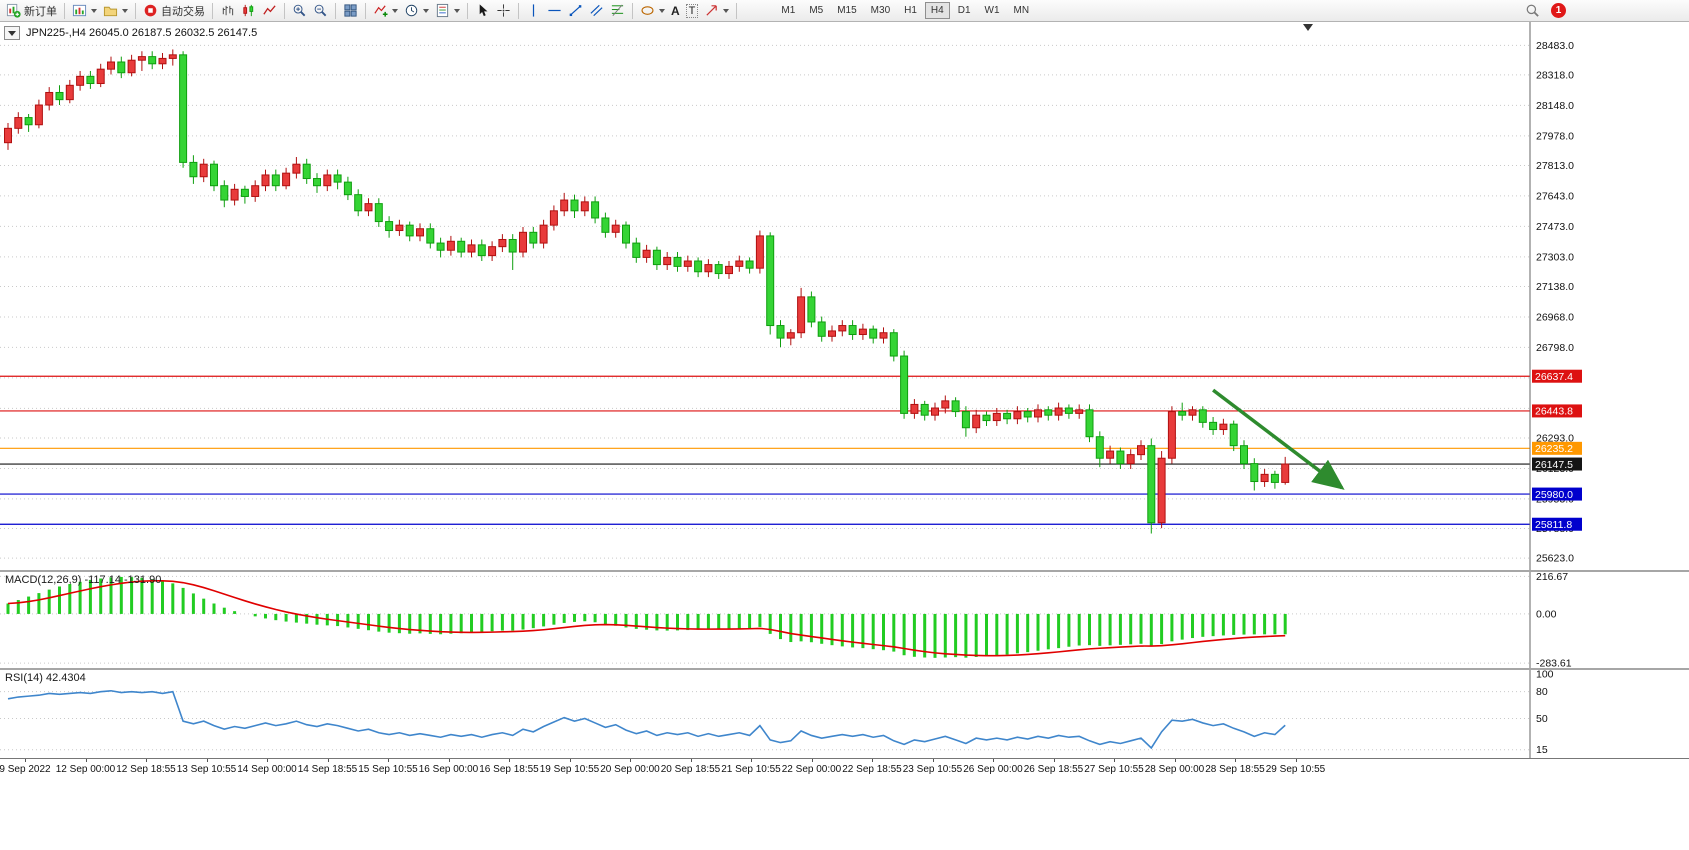 This screenshot has height=850, width=1689. I want to click on trendline-tool-button, so click(575, 10).